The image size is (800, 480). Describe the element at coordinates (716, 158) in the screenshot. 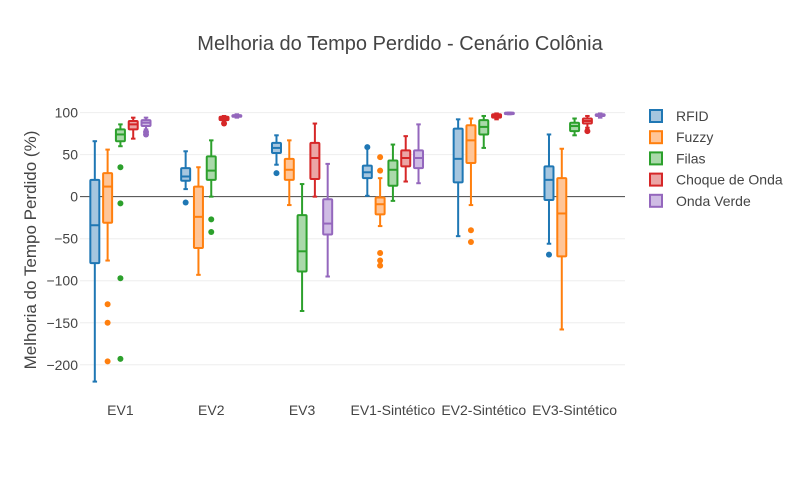

I see `legend: RFID Fuzzy Filas Choque de Onda Onda Verde` at that location.